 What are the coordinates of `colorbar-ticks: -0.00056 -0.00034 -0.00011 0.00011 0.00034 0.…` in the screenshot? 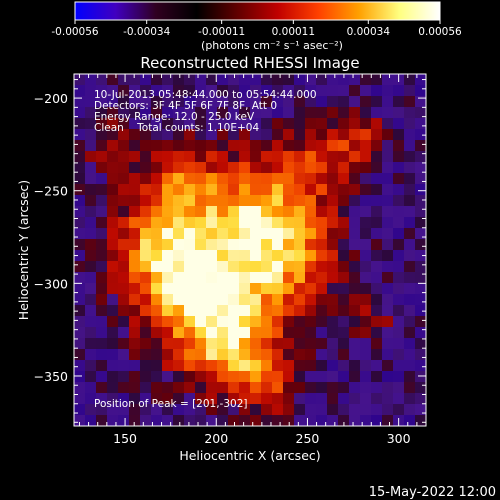 It's located at (256, 29).